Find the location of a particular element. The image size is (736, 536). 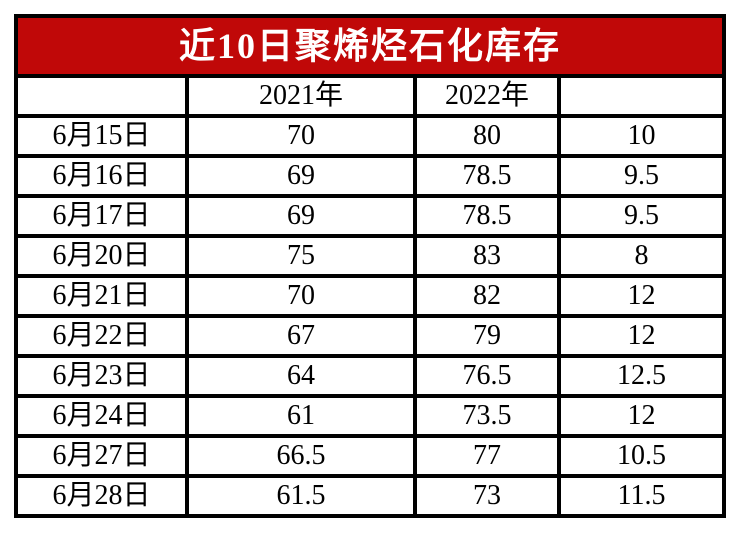

cell-date: 6月16日 is located at coordinates (101, 176).